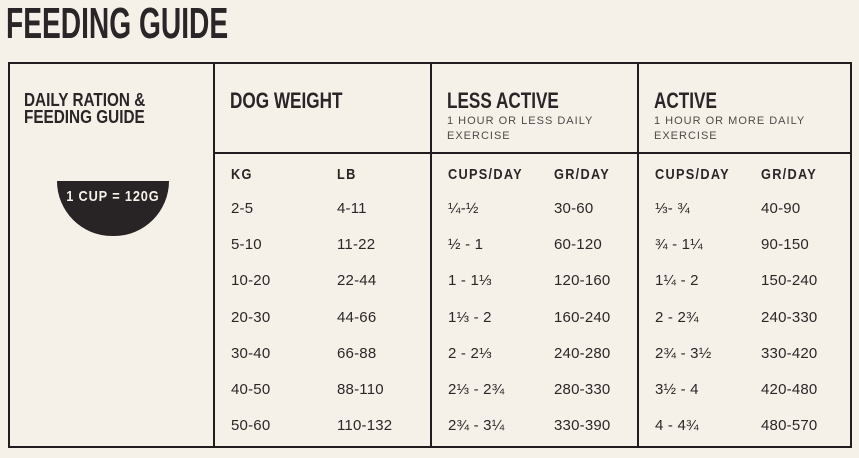 The image size is (859, 458). I want to click on active-title: ACTIVE, so click(685, 100).